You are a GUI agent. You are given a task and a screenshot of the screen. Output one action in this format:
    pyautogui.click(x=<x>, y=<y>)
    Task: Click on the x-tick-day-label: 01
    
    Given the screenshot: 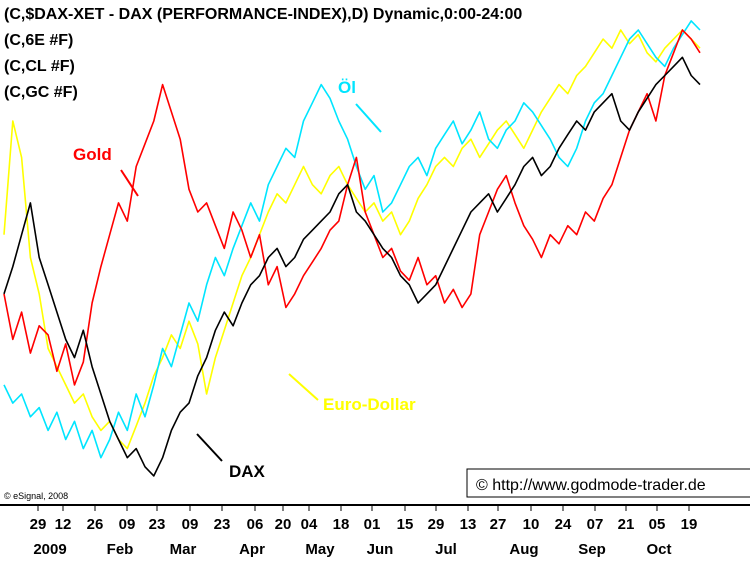 What is the action you would take?
    pyautogui.click(x=372, y=524)
    